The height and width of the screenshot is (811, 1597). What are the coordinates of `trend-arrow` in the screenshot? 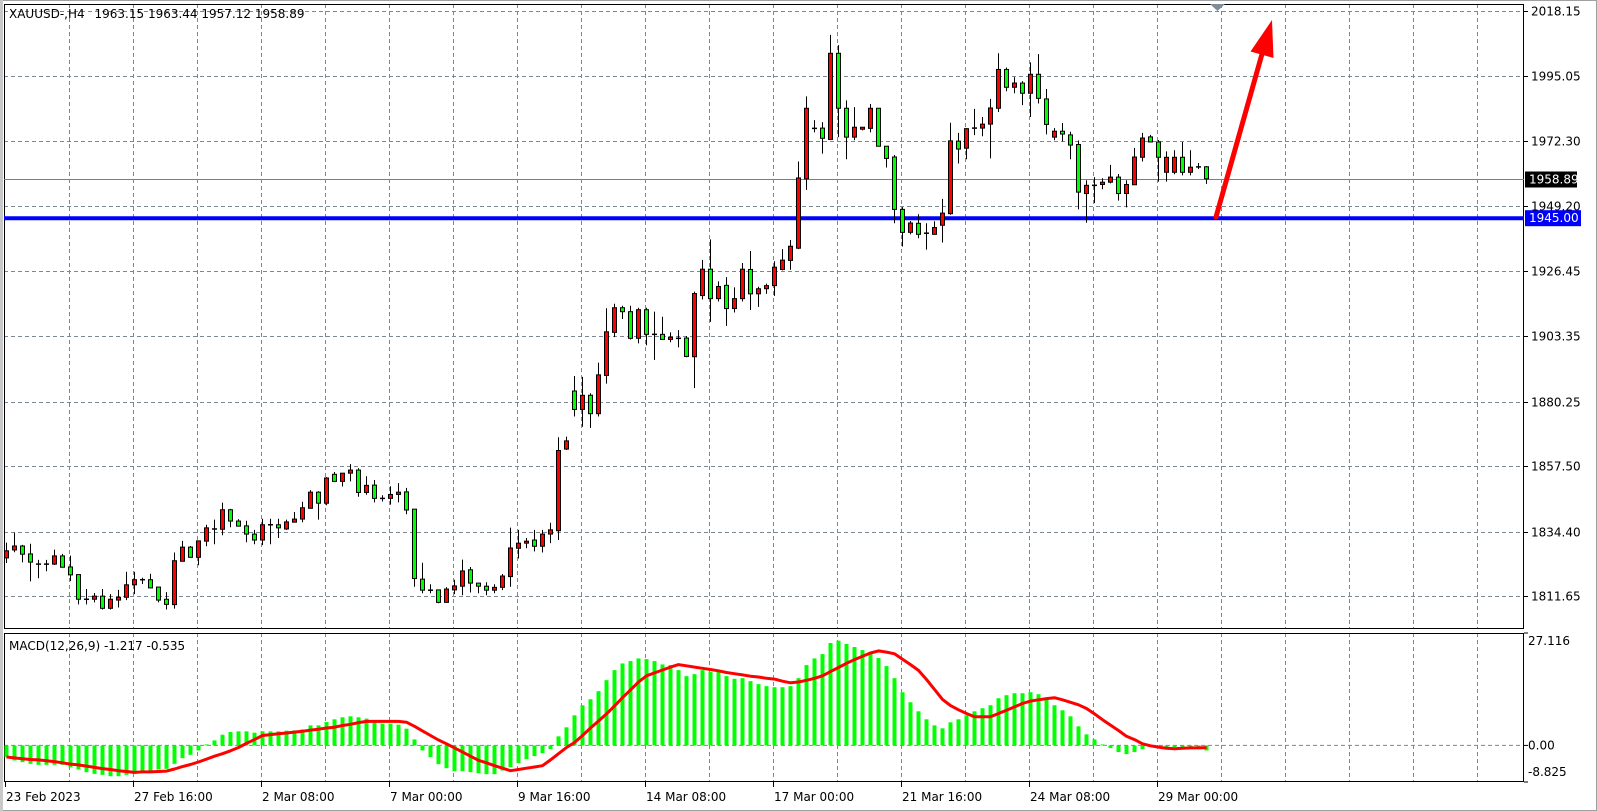 It's located at (1243, 120).